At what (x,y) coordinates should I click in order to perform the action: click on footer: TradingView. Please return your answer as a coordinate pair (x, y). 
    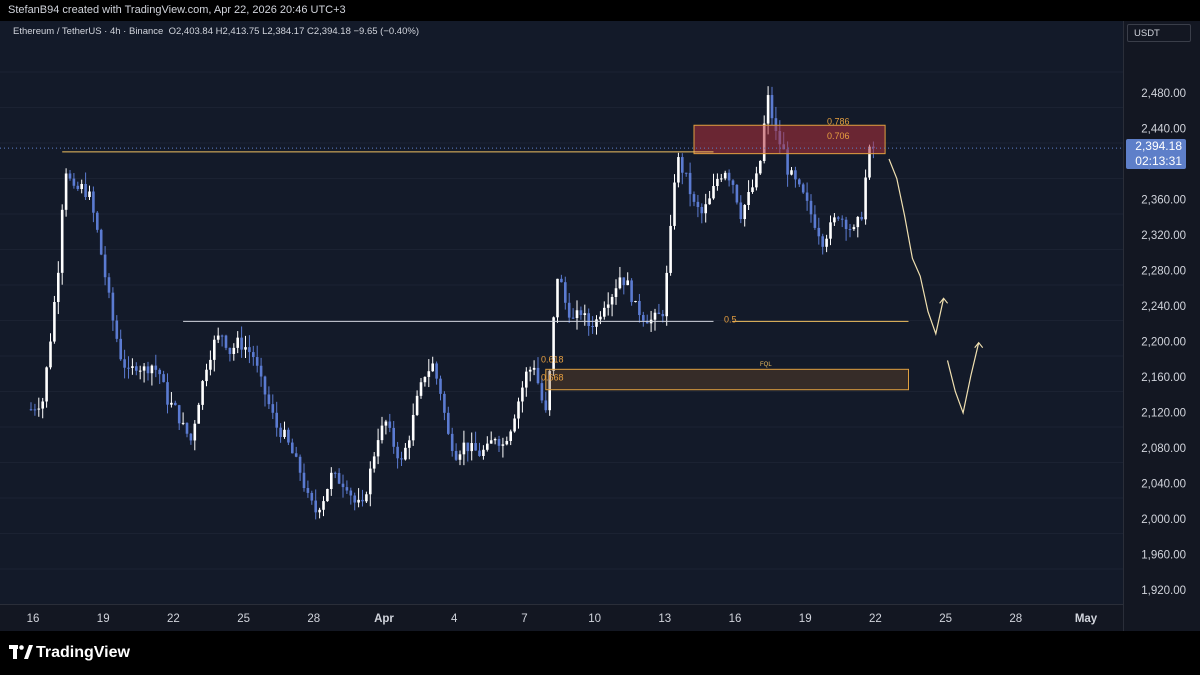
    Looking at the image, I should click on (600, 653).